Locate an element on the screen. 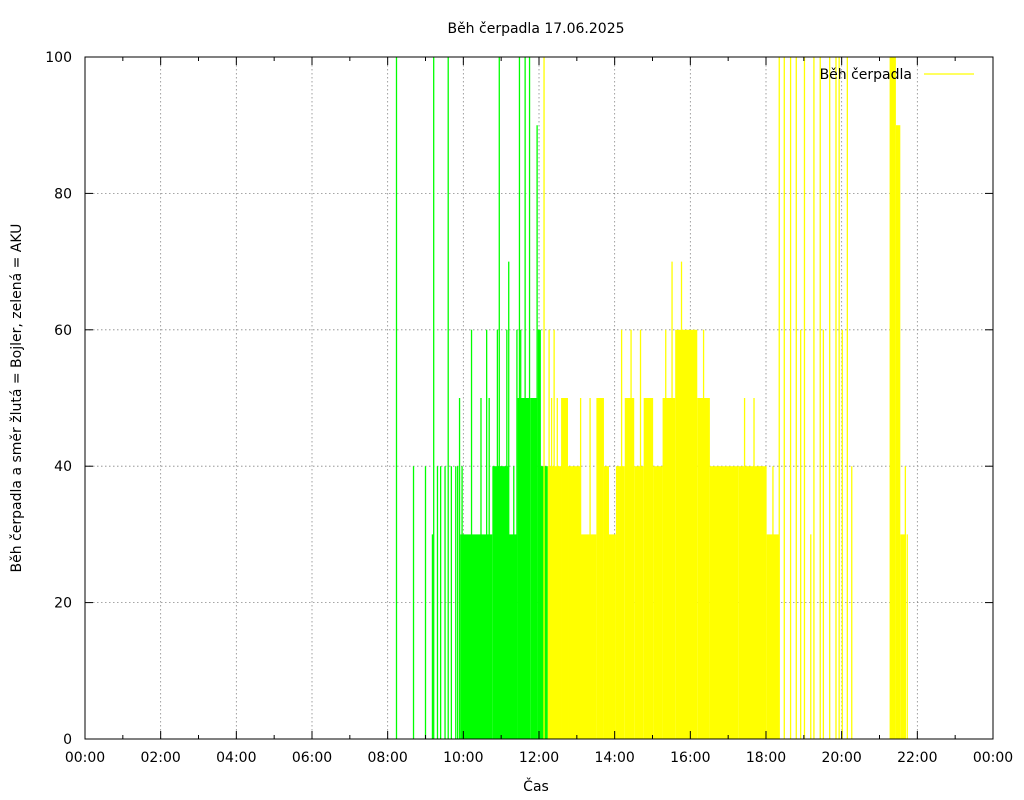  y-tick-label: 40 is located at coordinates (63, 467).